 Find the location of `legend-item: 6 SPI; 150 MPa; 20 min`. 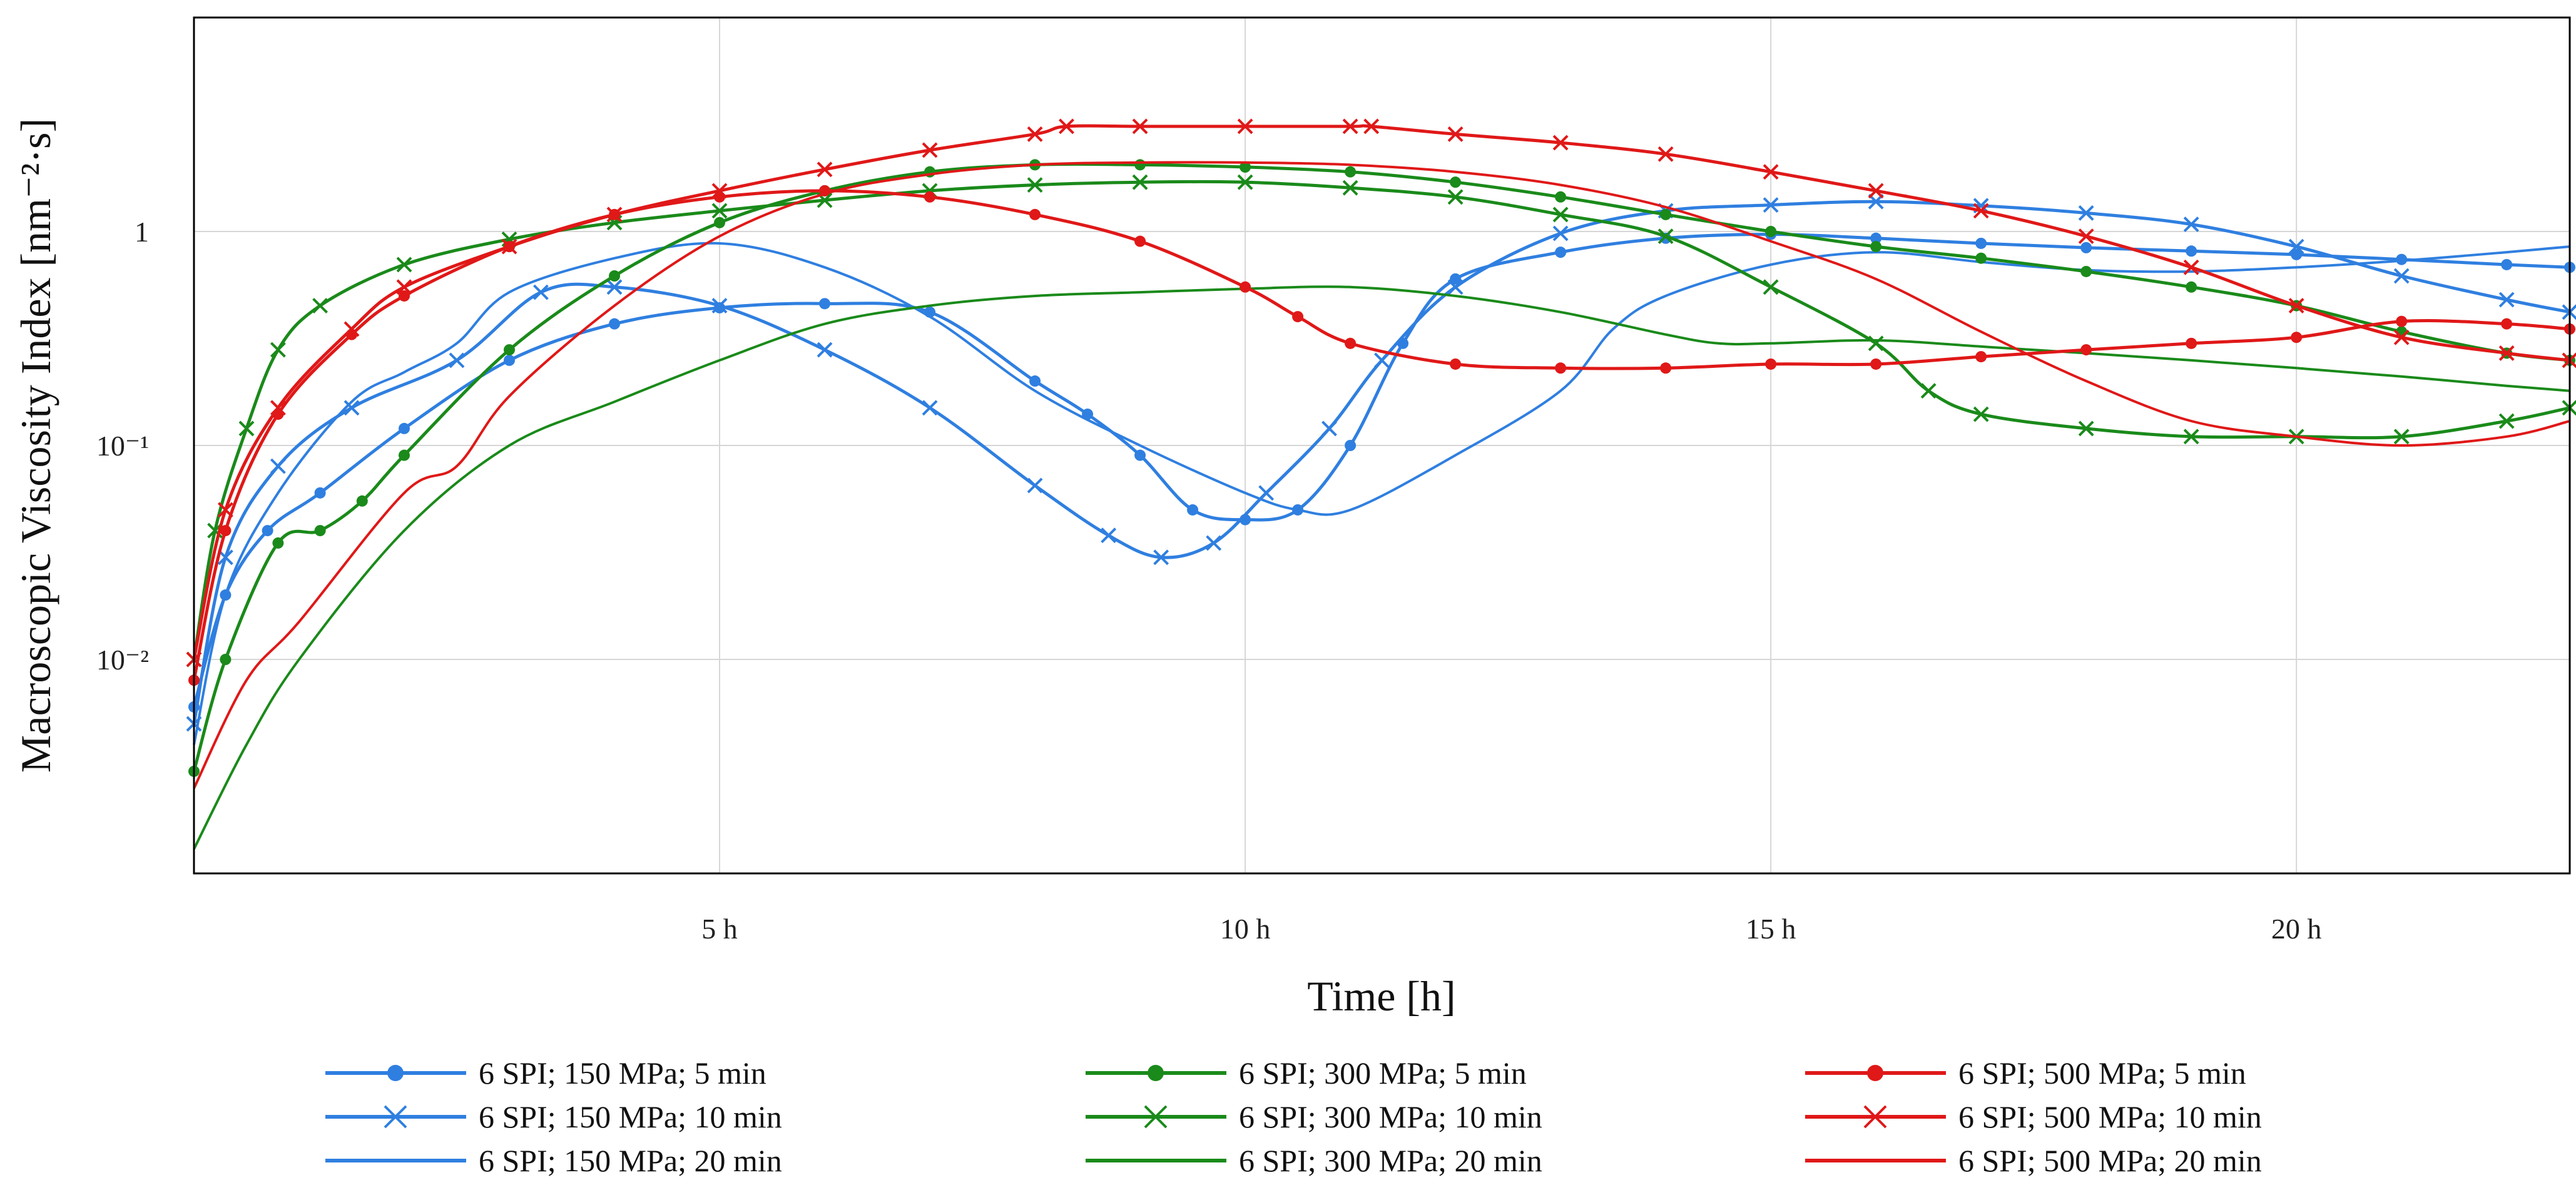

legend-item: 6 SPI; 150 MPa; 20 min is located at coordinates (553, 1160).